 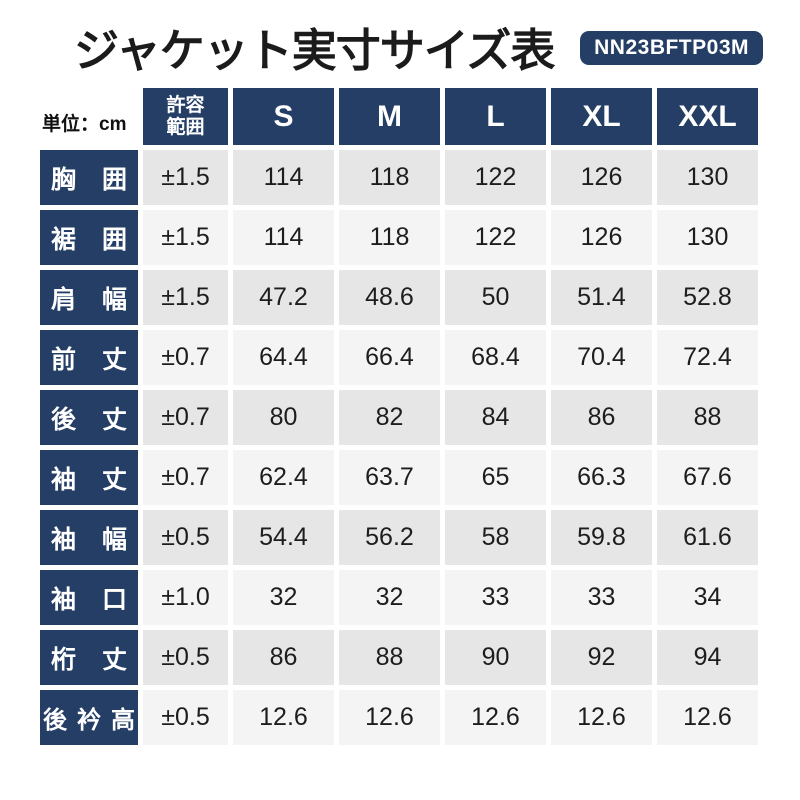 What do you see at coordinates (89, 597) in the screenshot?
I see `row-label: 袖口` at bounding box center [89, 597].